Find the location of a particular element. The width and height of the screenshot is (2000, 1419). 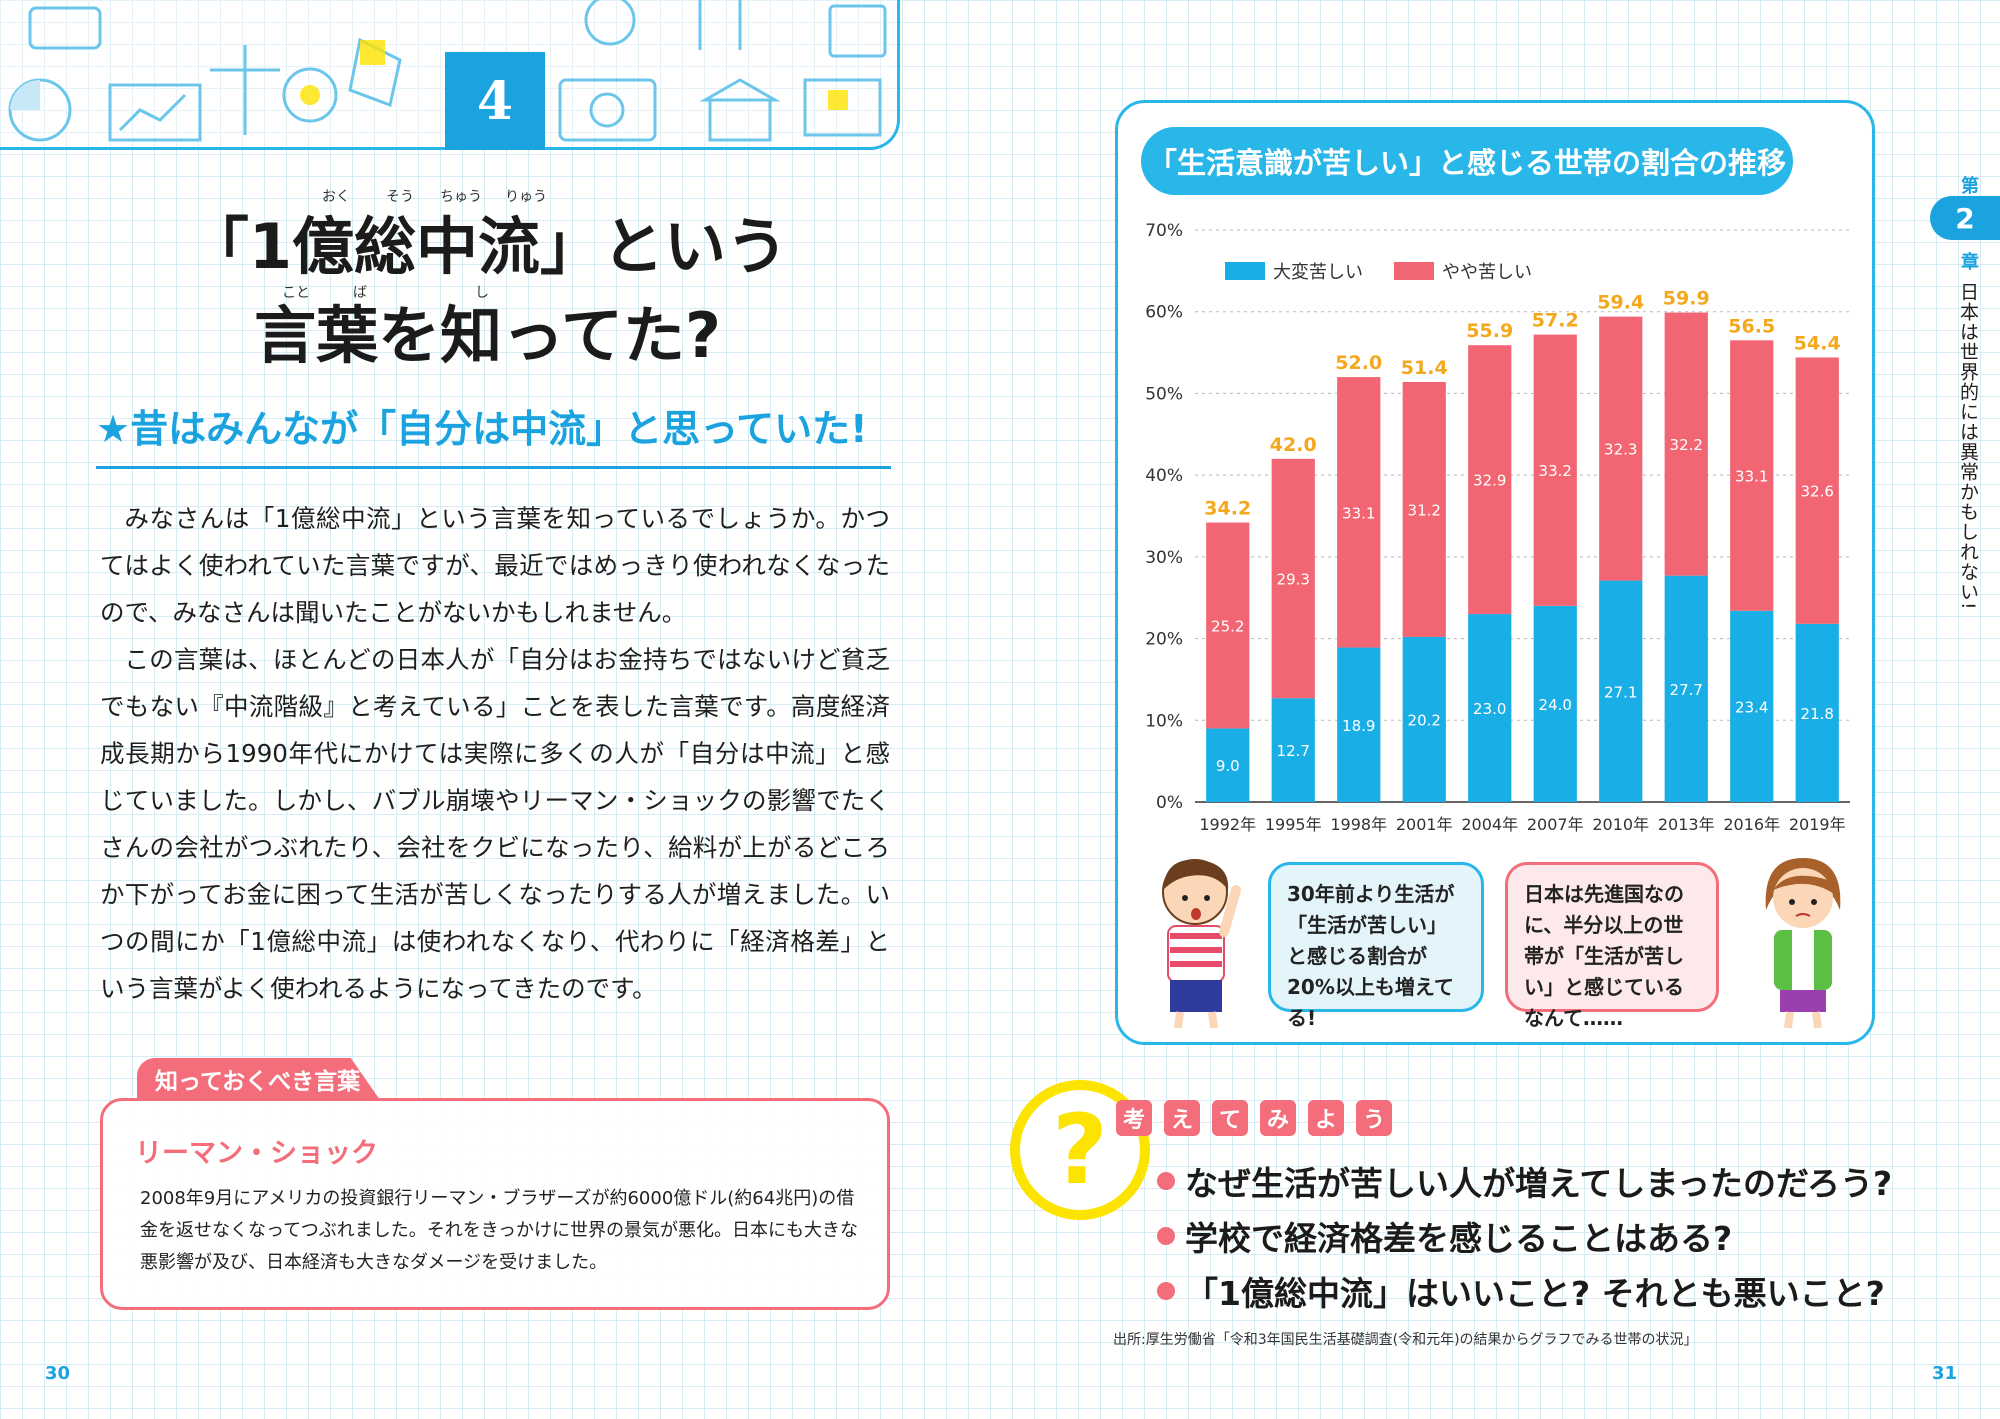

data-label: 12.7 is located at coordinates (1293, 751).